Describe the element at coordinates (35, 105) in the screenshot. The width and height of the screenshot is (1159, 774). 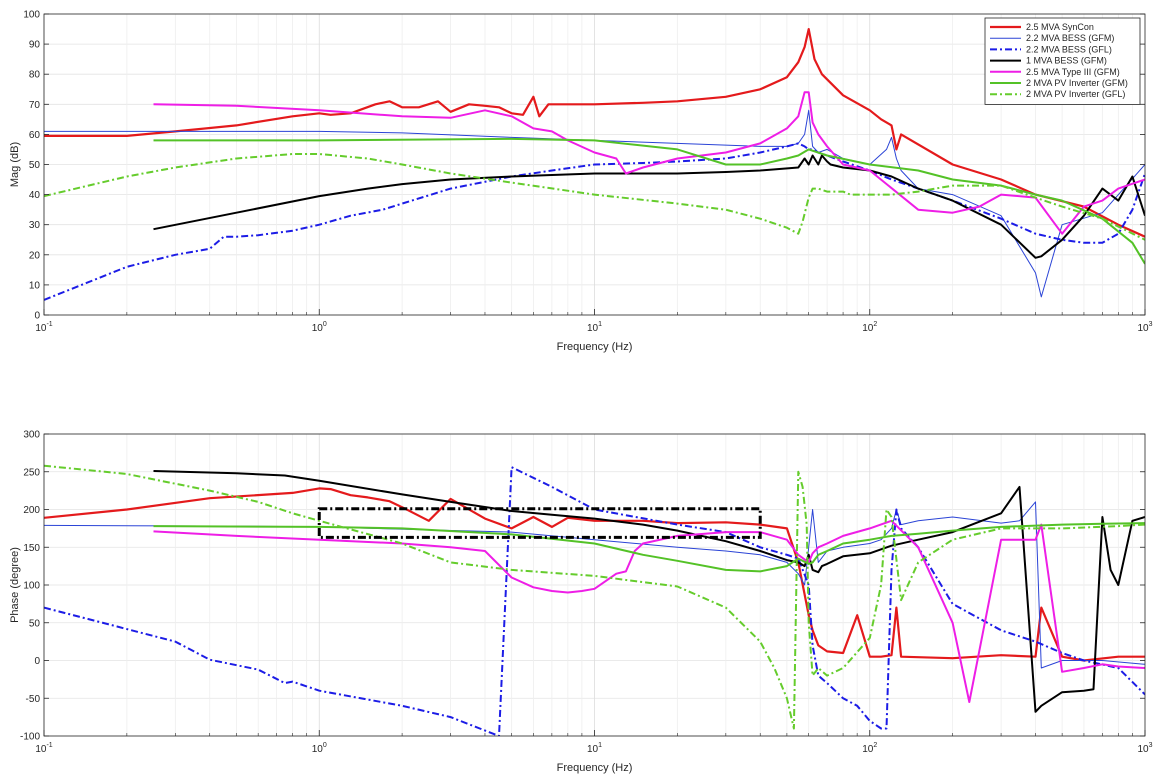
I see `y-tick-label: 70` at that location.